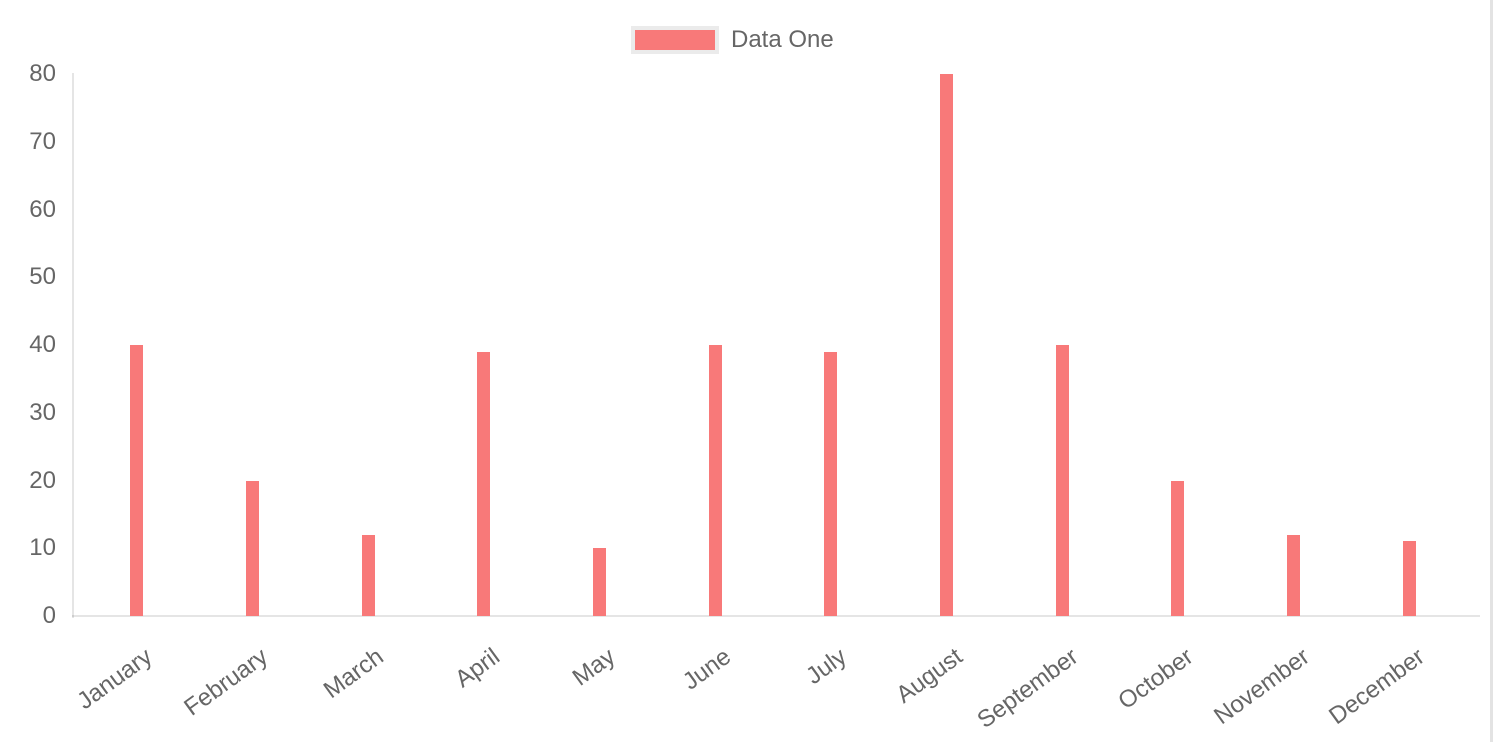 Image resolution: width=1500 pixels, height=742 pixels. What do you see at coordinates (137, 480) in the screenshot?
I see `bar-january` at bounding box center [137, 480].